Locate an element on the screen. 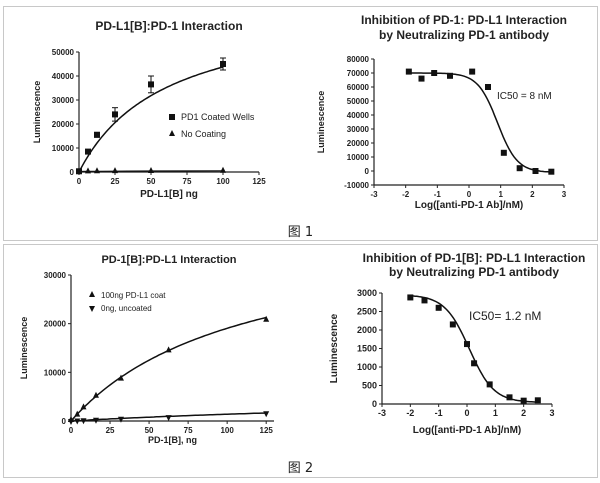 The height and width of the screenshot is (483, 600). ic50-annotation: IC50 = 8 nM is located at coordinates (524, 96).